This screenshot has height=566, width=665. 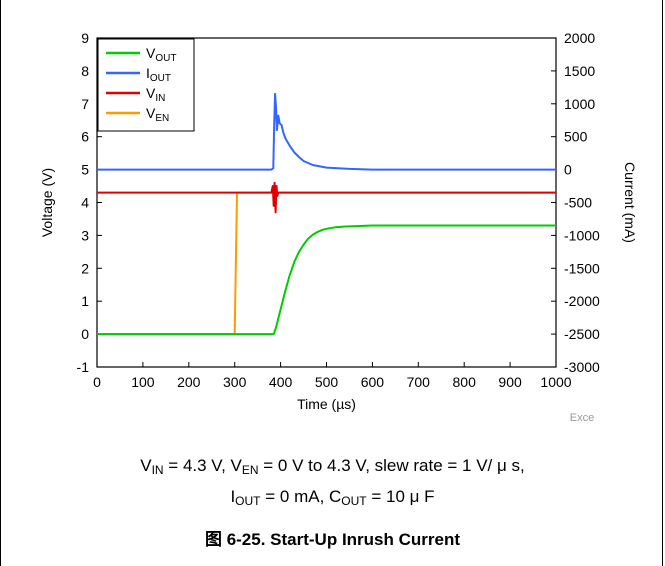 What do you see at coordinates (579, 38) in the screenshot?
I see `y-right-tick-label: 2000` at bounding box center [579, 38].